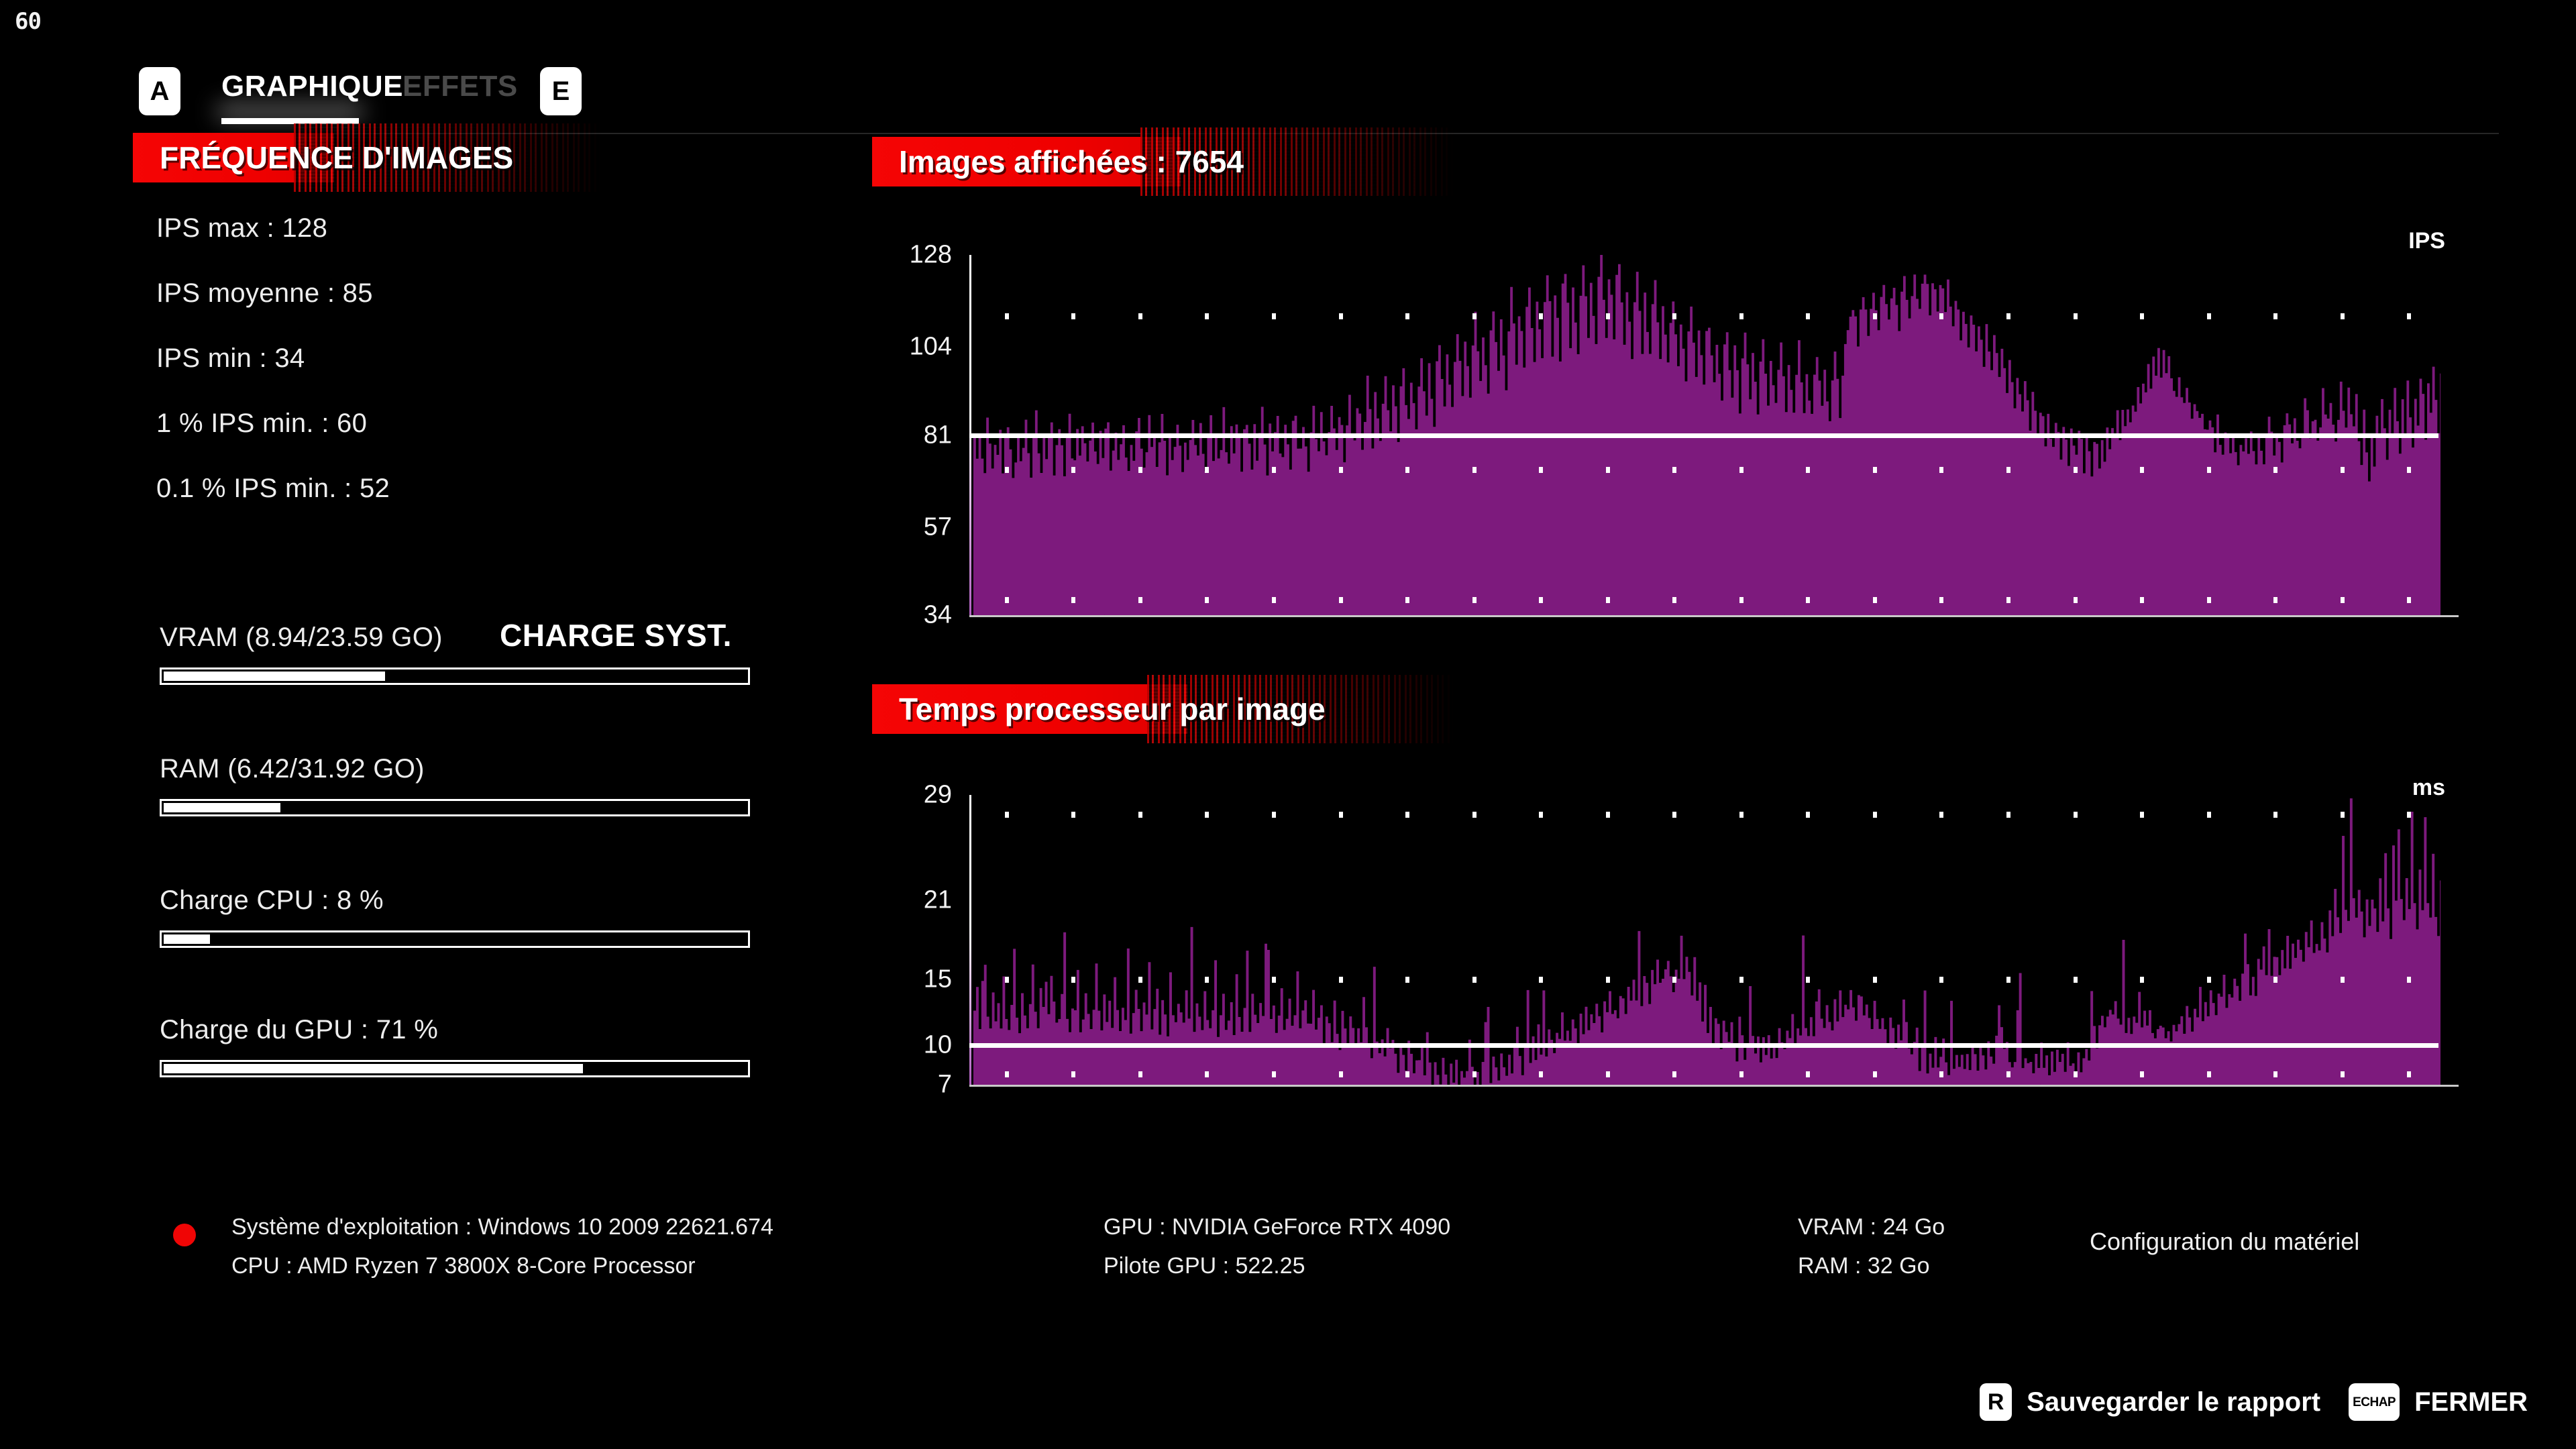 Image resolution: width=2576 pixels, height=1449 pixels. I want to click on meter-cpu-fill, so click(187, 939).